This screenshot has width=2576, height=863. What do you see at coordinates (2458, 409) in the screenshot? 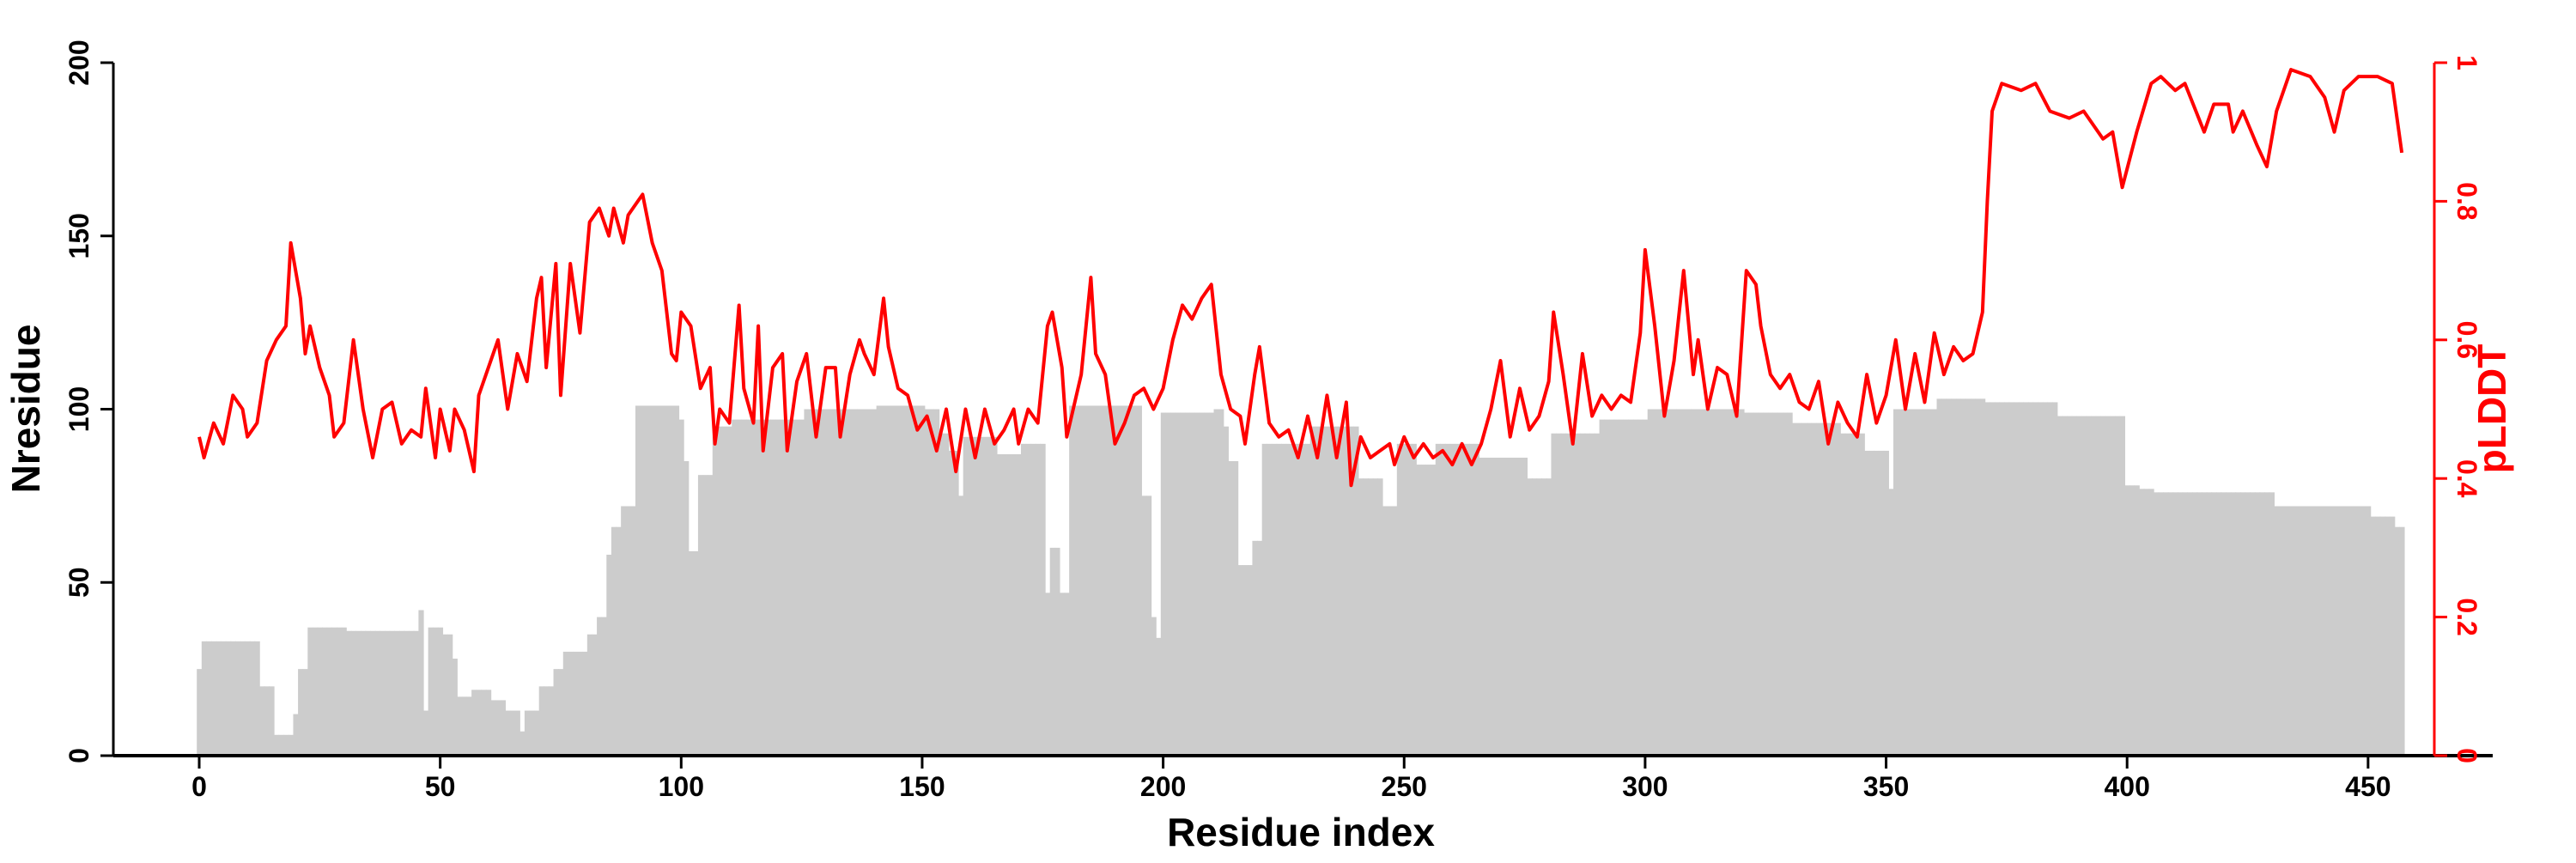
I see `right-y-ticks: 0 0.2 0.4 0.6 0.8 1` at bounding box center [2458, 409].